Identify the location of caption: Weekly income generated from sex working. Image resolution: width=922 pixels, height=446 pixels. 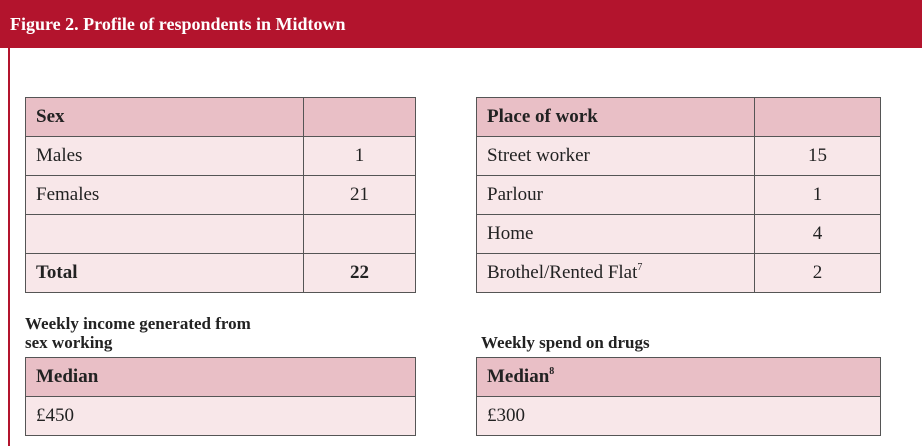
(138, 333).